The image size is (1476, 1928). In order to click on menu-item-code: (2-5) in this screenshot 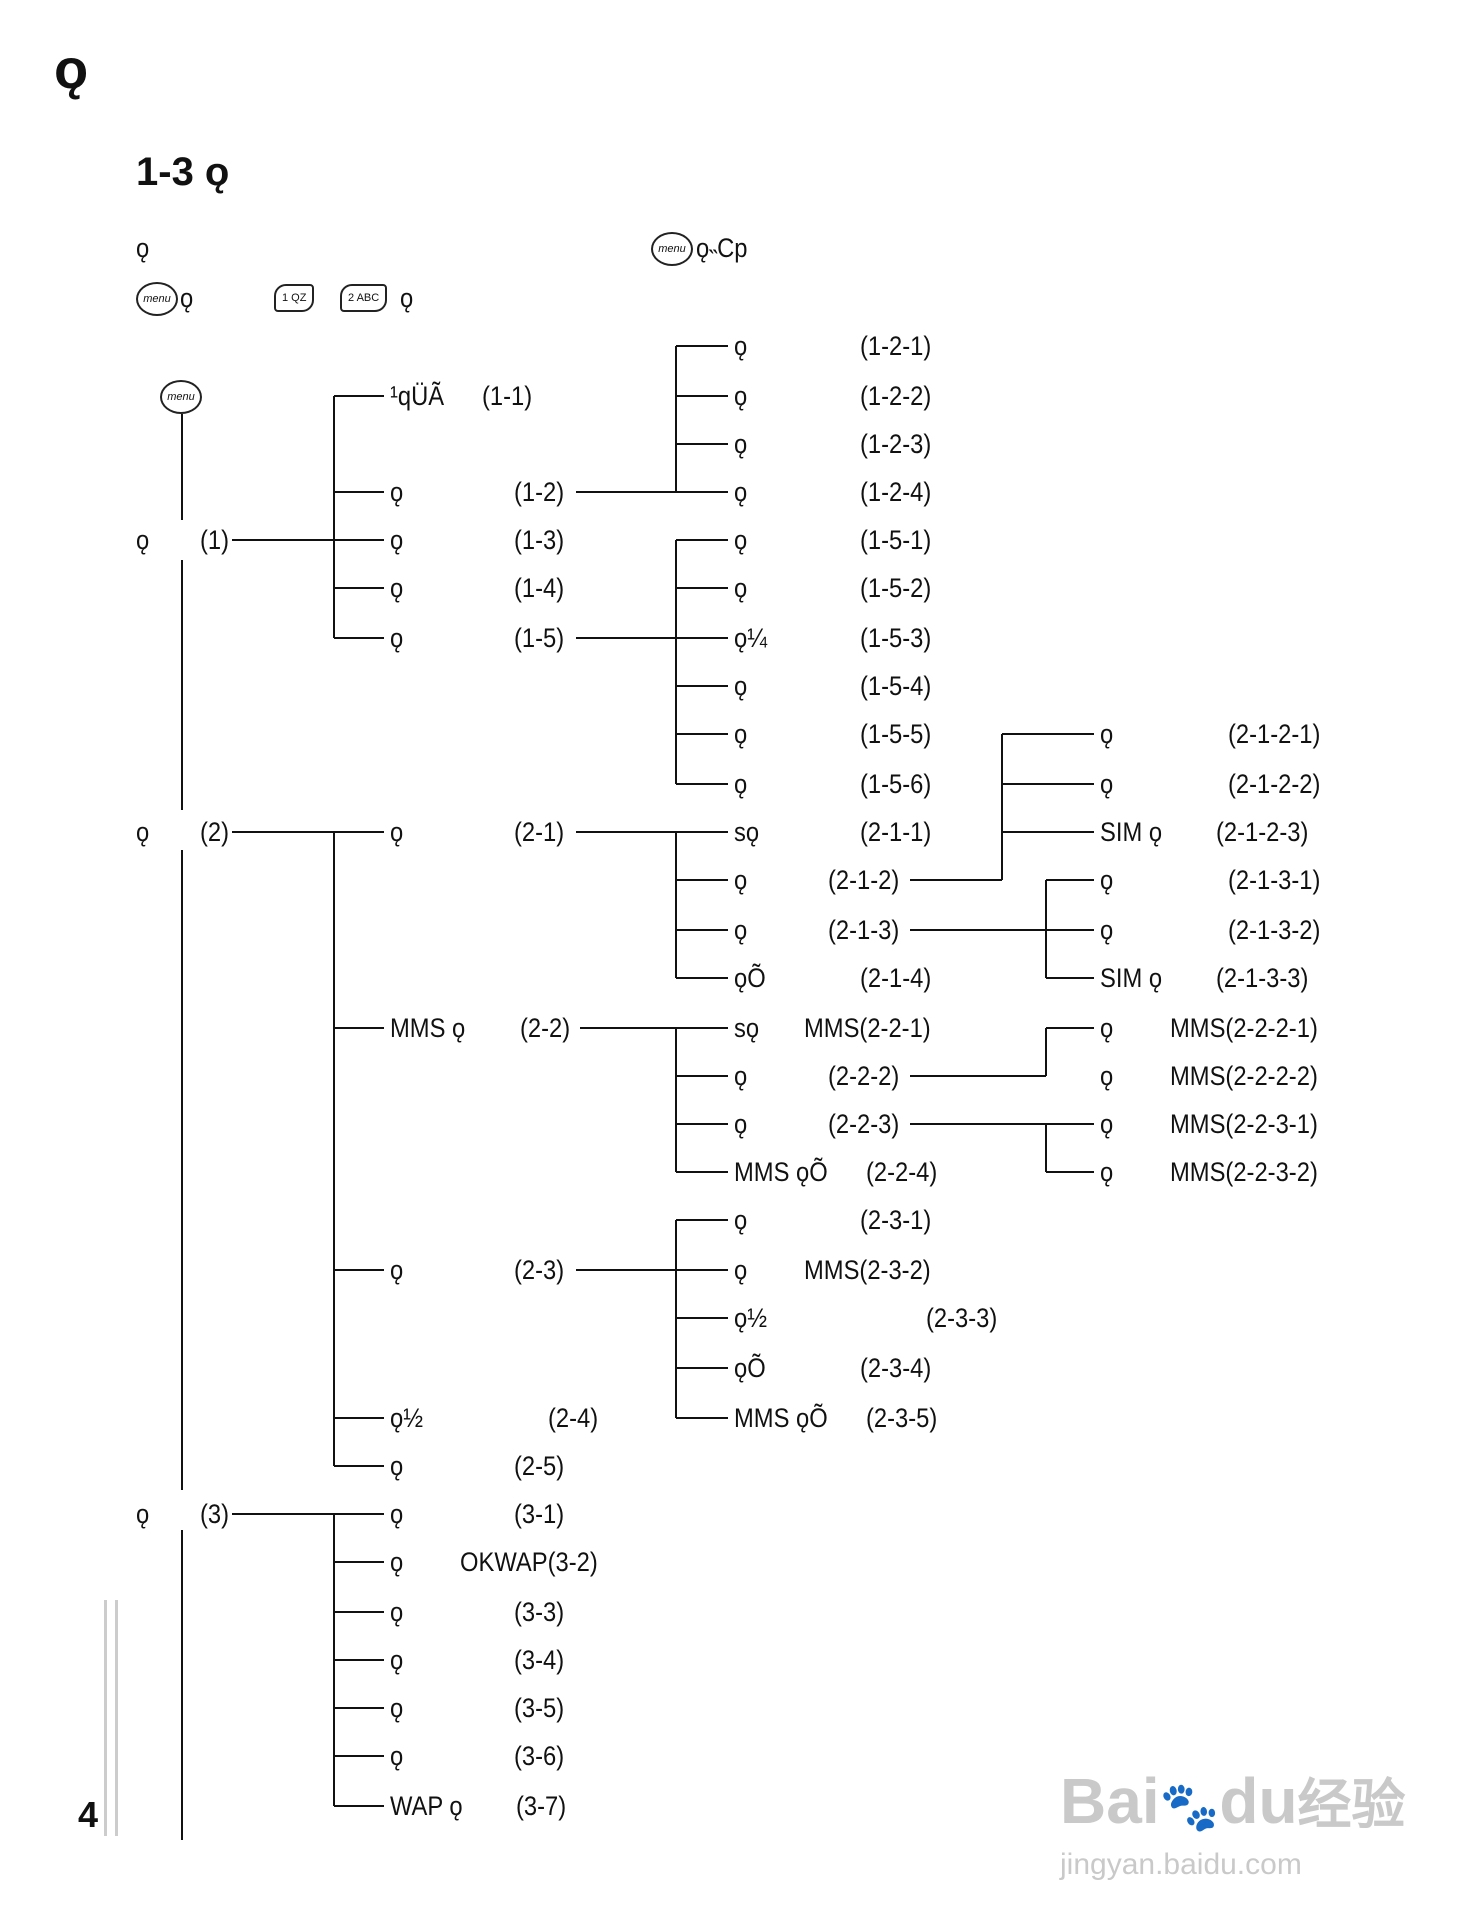, I will do `click(539, 1466)`.